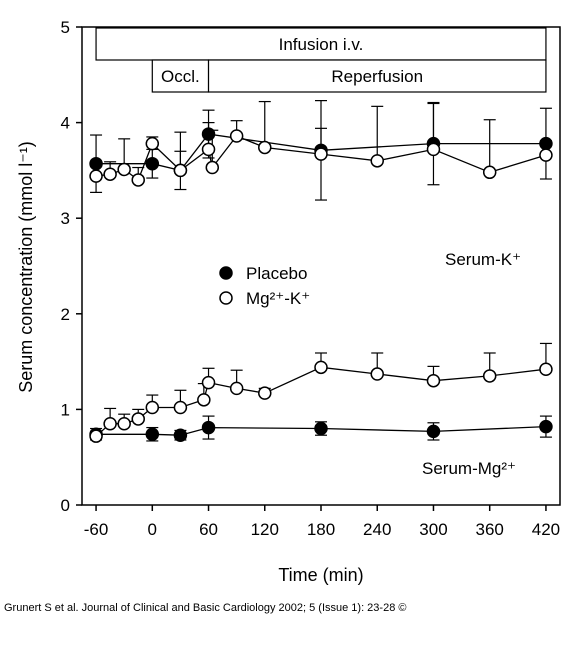  Describe the element at coordinates (96, 529) in the screenshot. I see `x-tick-label: -60` at that location.